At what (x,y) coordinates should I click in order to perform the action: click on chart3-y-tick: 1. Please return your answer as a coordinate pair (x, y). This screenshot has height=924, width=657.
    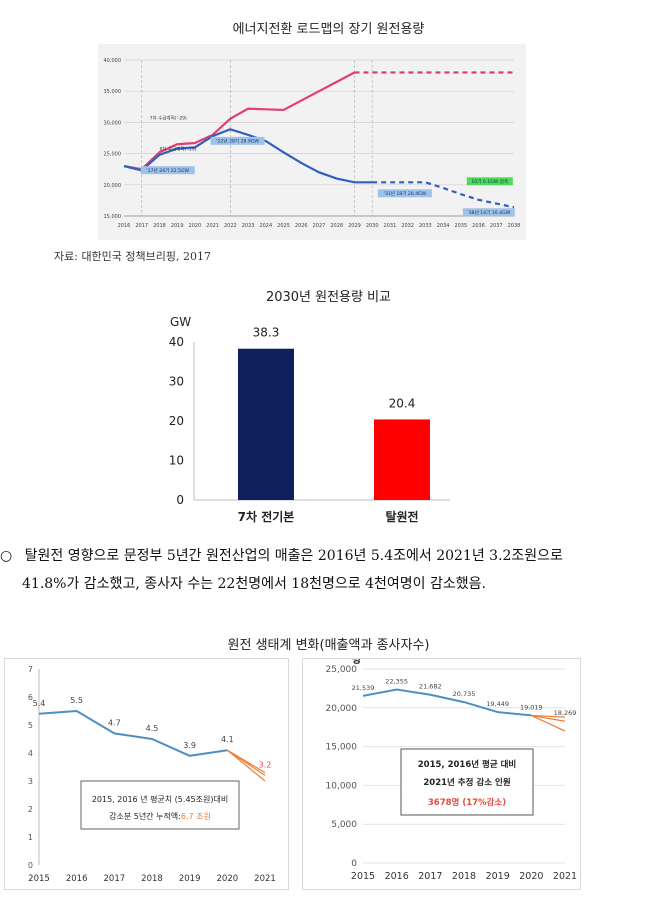
    Looking at the image, I should click on (30, 837).